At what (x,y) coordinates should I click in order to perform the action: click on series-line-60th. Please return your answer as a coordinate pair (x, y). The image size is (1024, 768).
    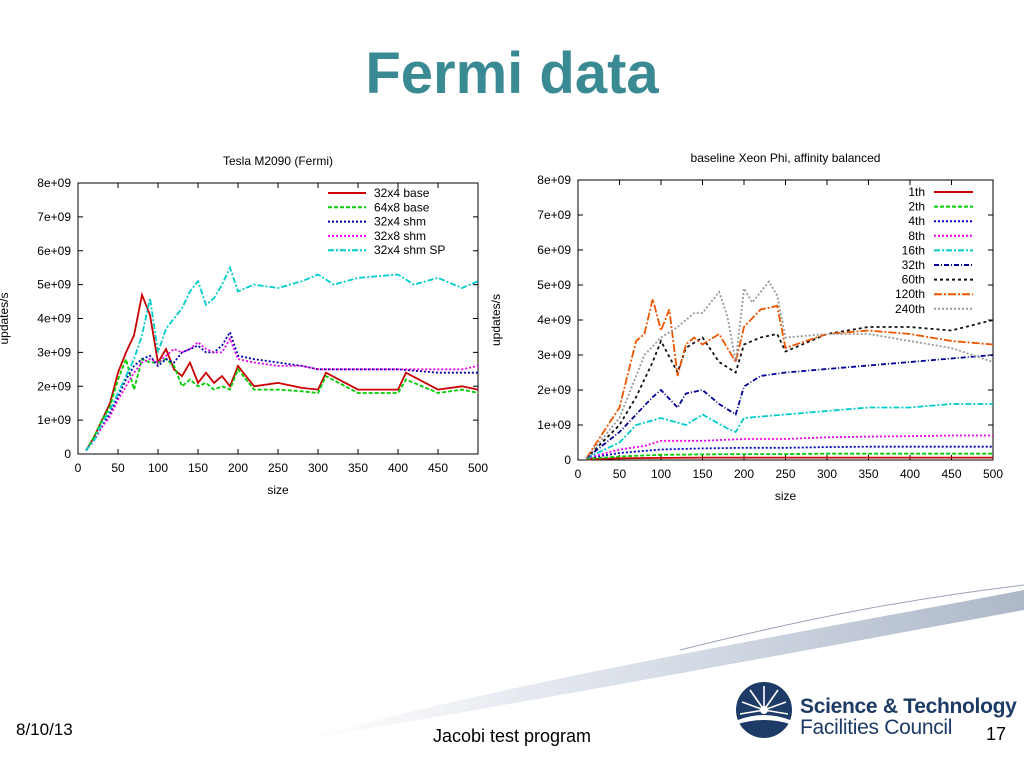
    Looking at the image, I should click on (789, 389).